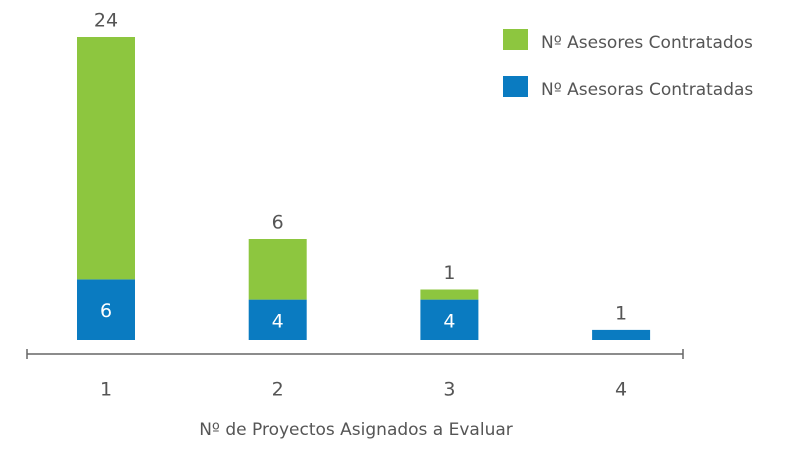 This screenshot has height=449, width=806. Describe the element at coordinates (106, 21) in the screenshot. I see `data-label: 24` at that location.